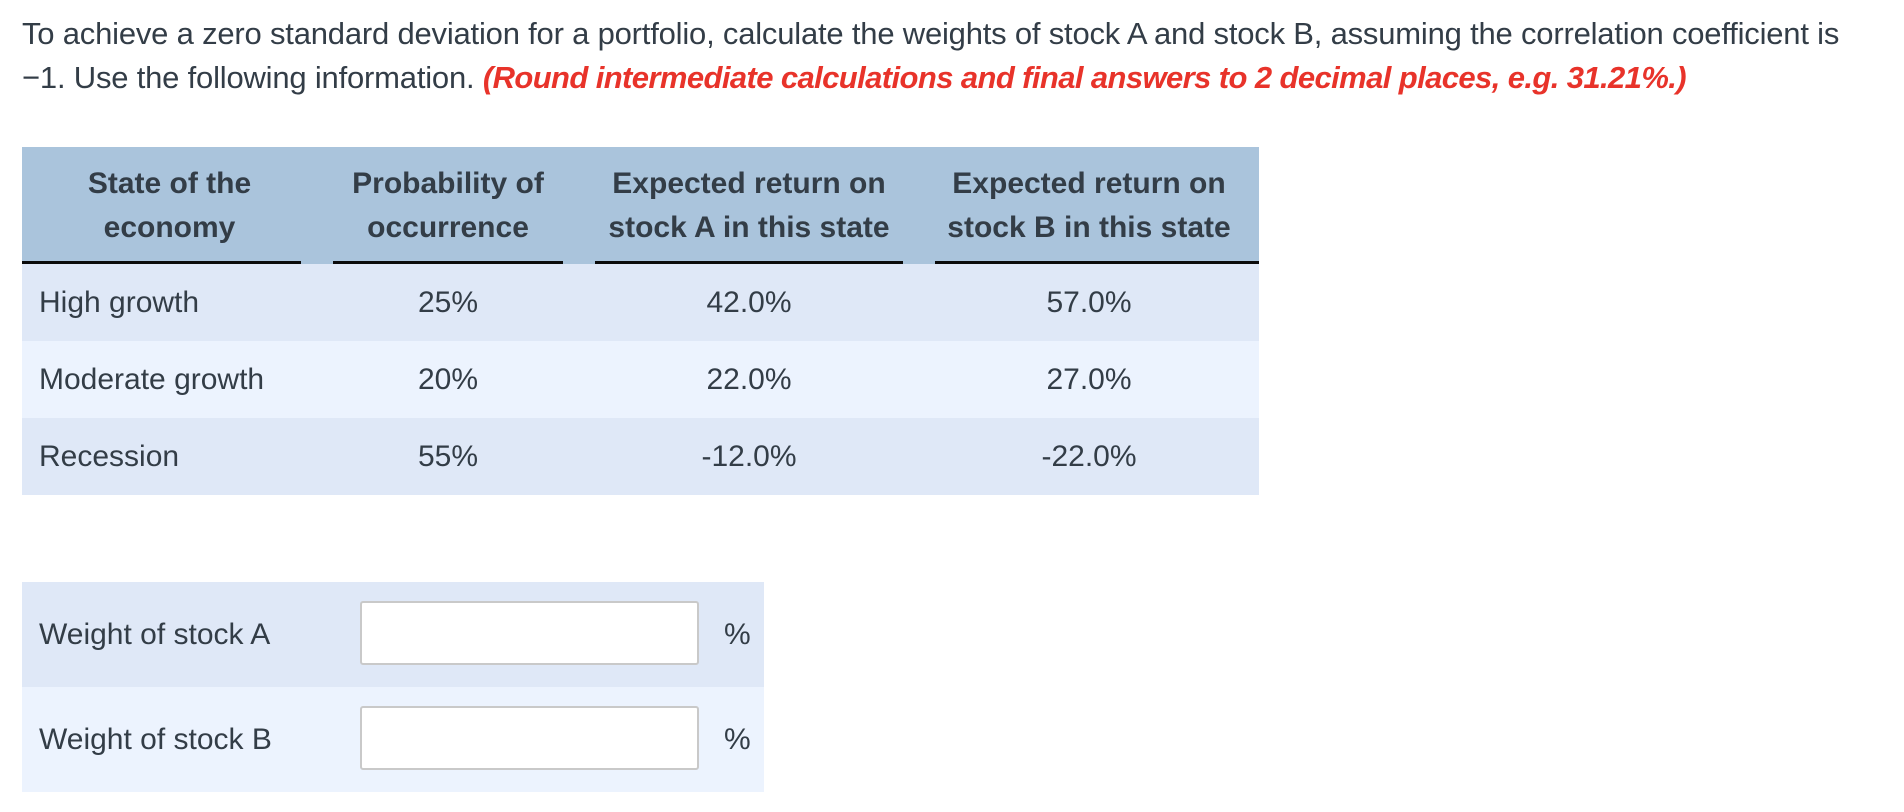  Describe the element at coordinates (732, 634) in the screenshot. I see `weight-a-unit: %` at that location.